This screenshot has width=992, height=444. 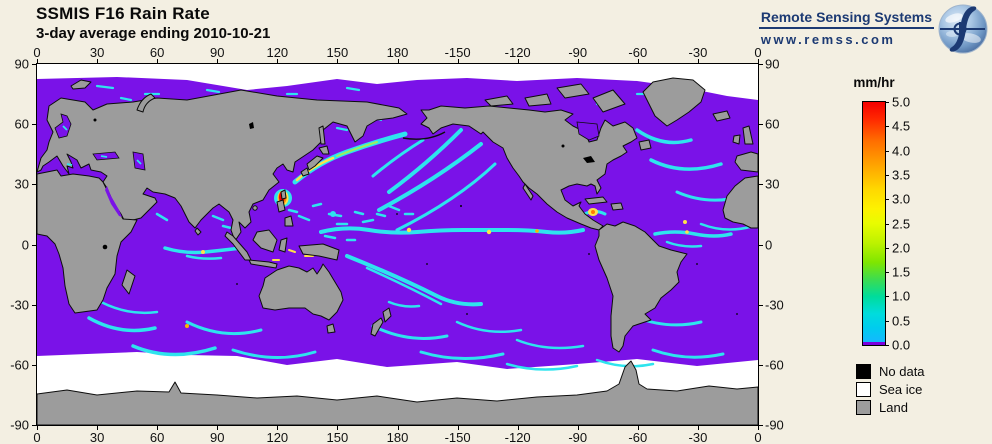 What do you see at coordinates (255, 208) in the screenshot?
I see `land-hainan` at bounding box center [255, 208].